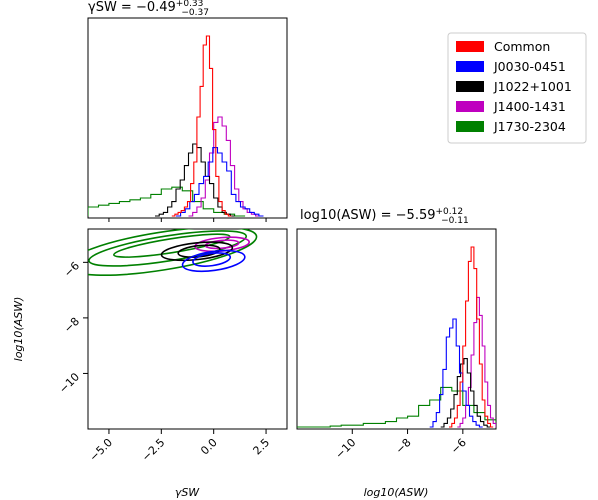  What do you see at coordinates (148, 9) in the screenshot?
I see `gamma-title: γSW = −0.49+0.33 −0.37` at bounding box center [148, 9].